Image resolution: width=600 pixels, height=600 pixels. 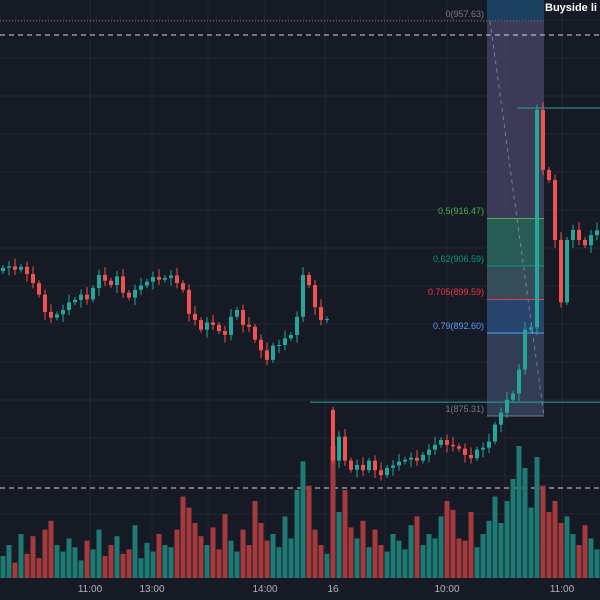 What do you see at coordinates (455, 292) in the screenshot?
I see `fib-level-label: 0.705(899.59)` at bounding box center [455, 292].